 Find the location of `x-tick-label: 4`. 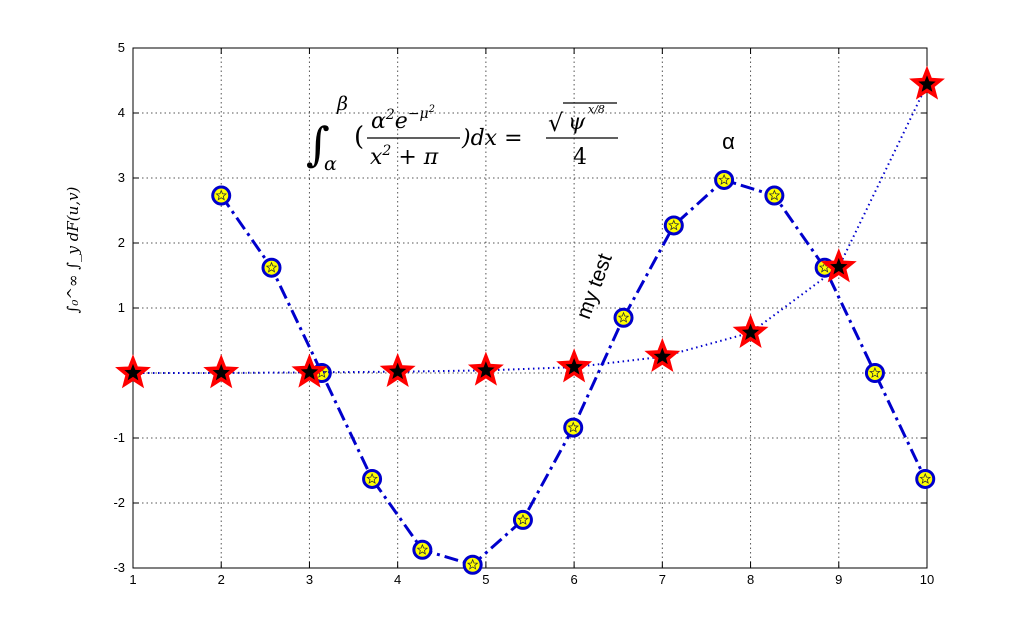

x-tick-label: 4 is located at coordinates (397, 579).